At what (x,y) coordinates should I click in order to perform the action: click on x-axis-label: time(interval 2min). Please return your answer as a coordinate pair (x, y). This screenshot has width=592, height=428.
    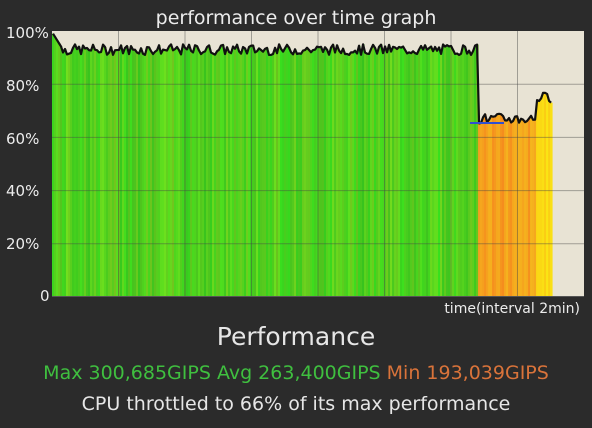
    Looking at the image, I should click on (512, 309).